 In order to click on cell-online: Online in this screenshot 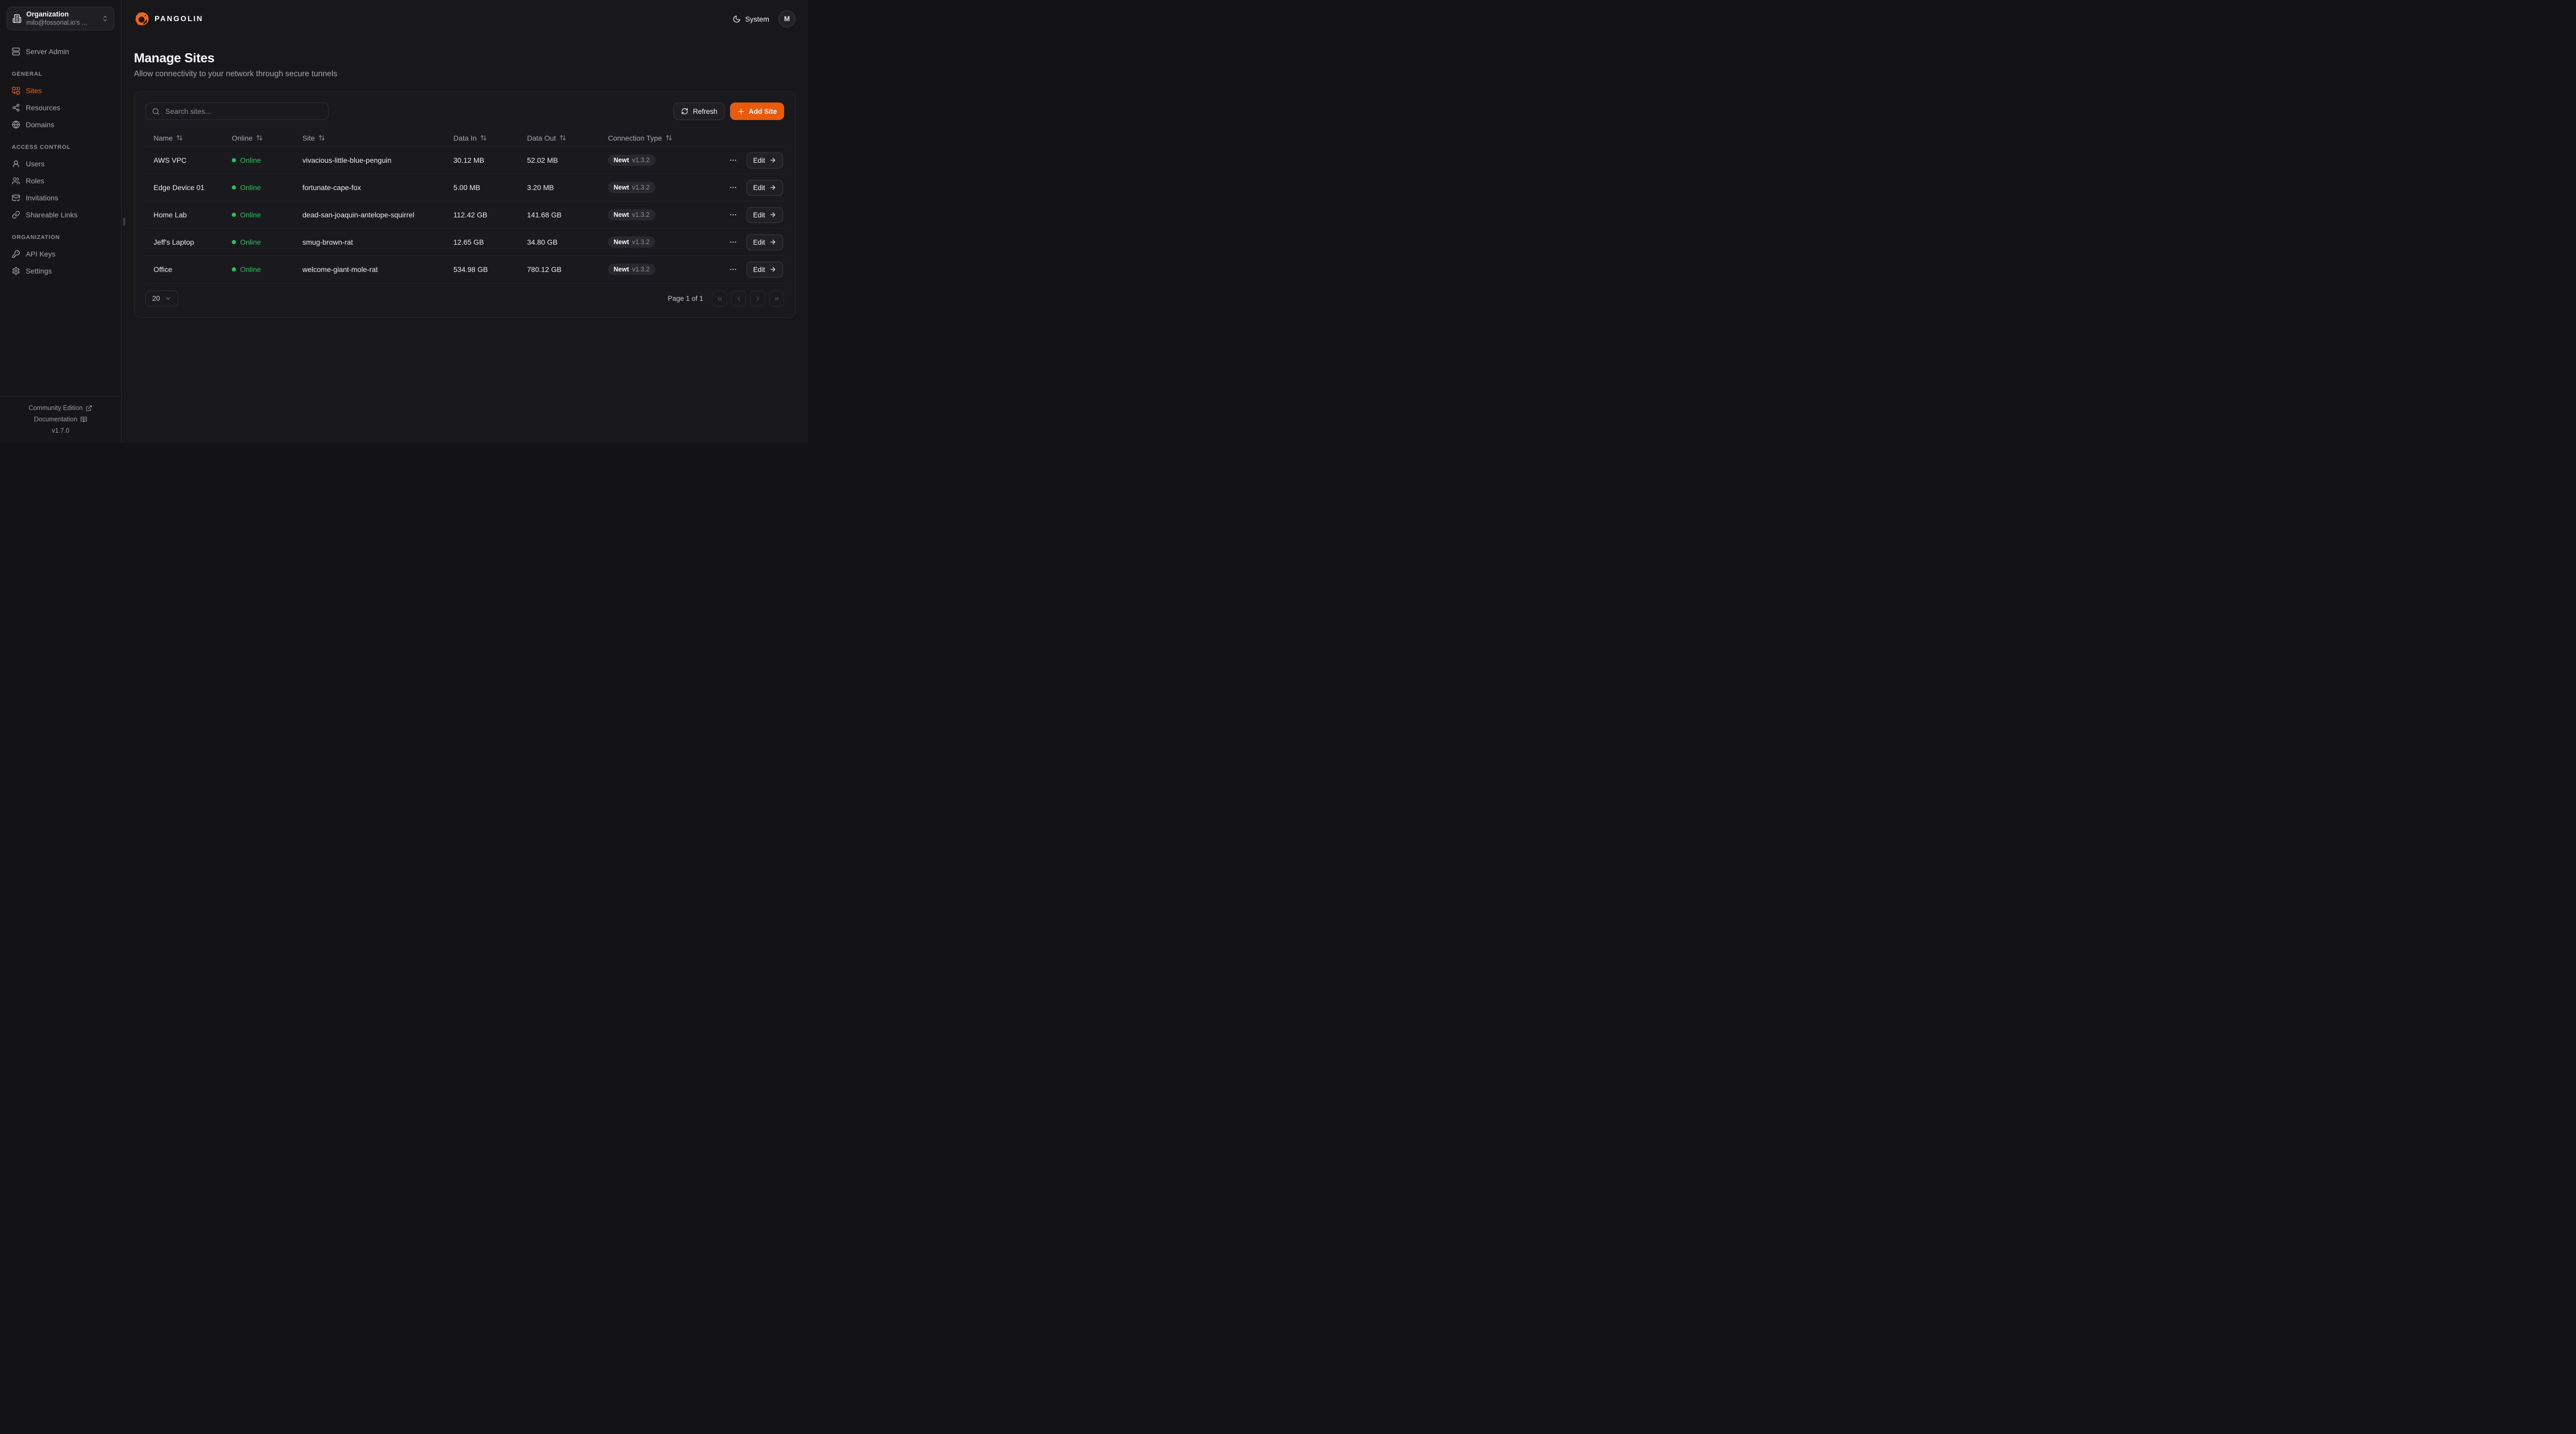, I will do `click(259, 242)`.